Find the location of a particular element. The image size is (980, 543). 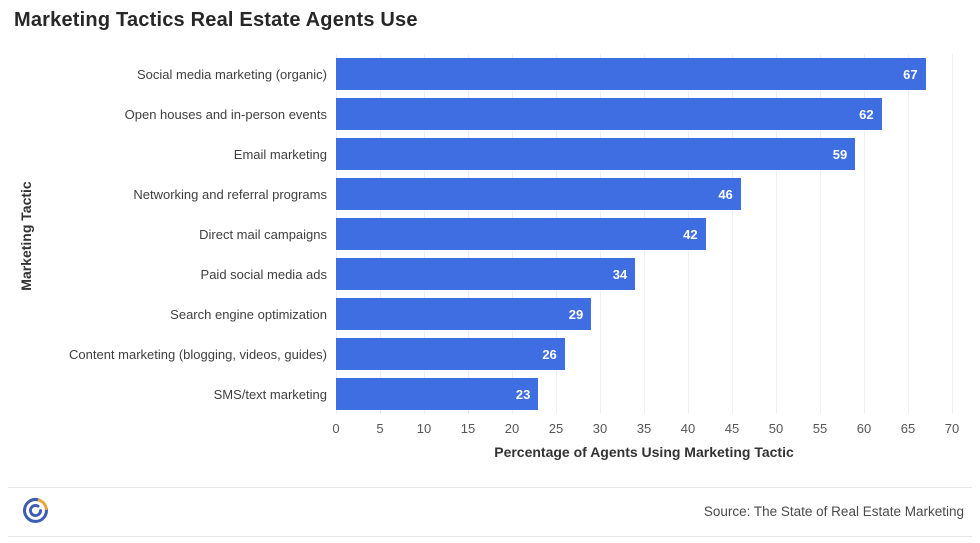

bar-row: 23 is located at coordinates (644, 394).